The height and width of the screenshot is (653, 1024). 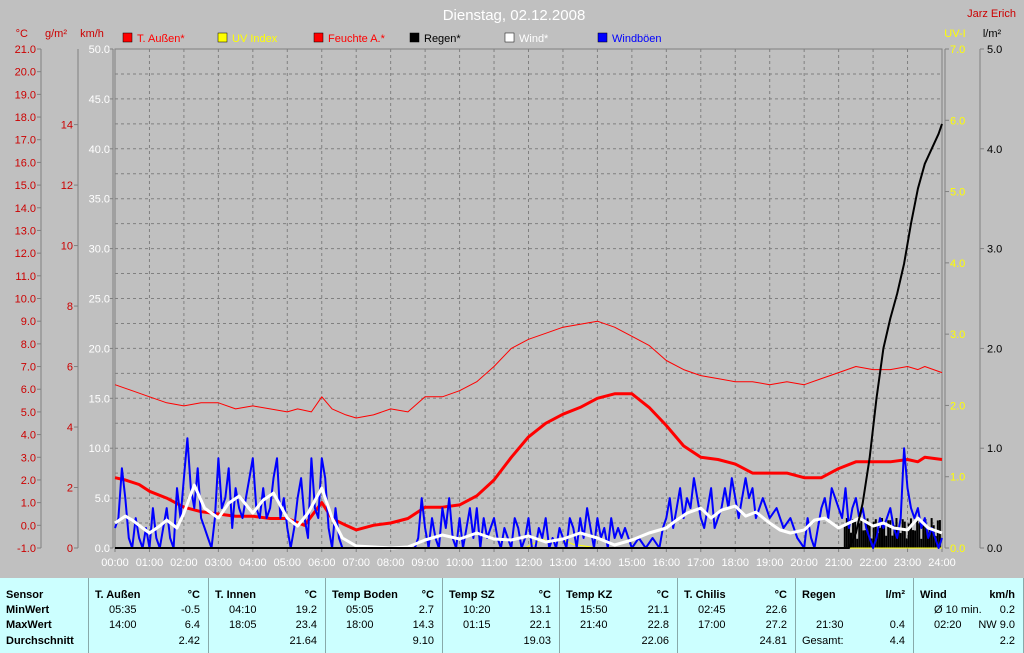 What do you see at coordinates (423, 641) in the screenshot?
I see `stats-avg-value: 9.10` at bounding box center [423, 641].